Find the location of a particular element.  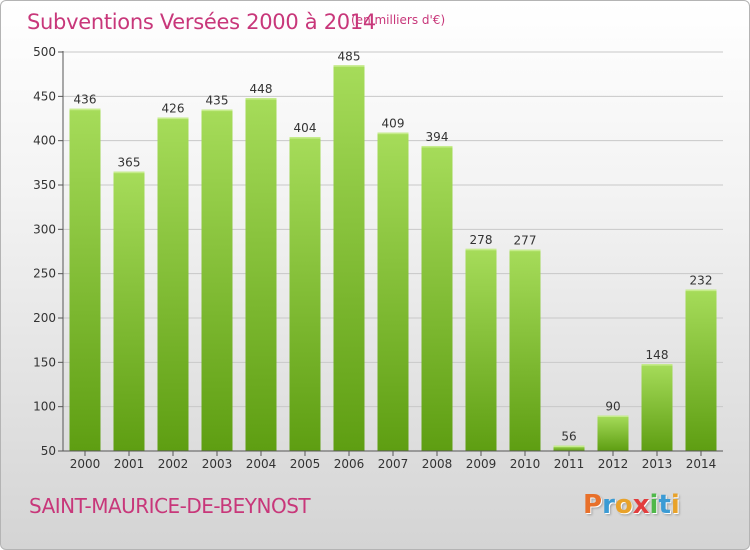

value-label-2013: 148 is located at coordinates (657, 355).